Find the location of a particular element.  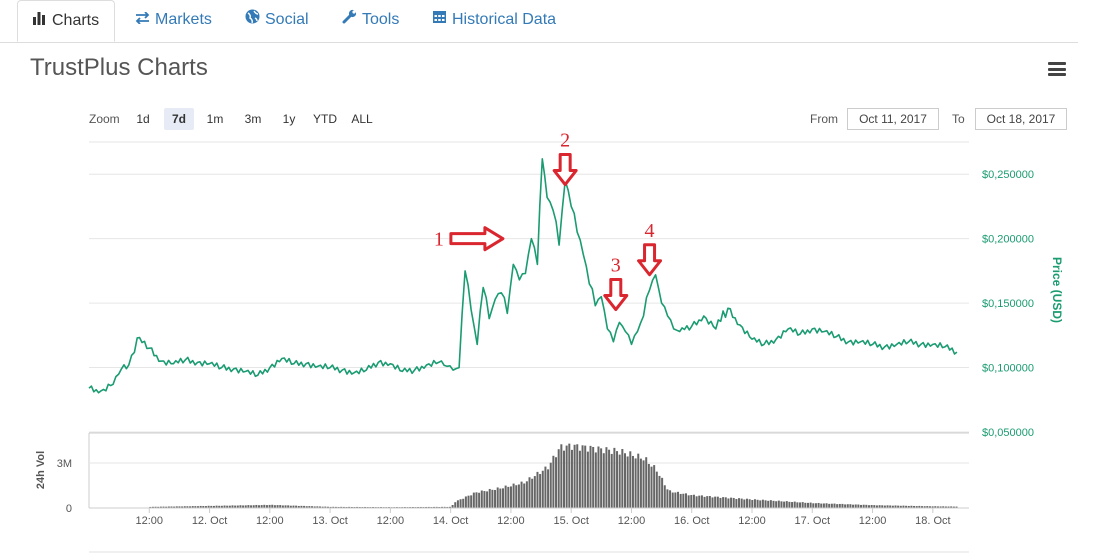

annotation-label: 4 is located at coordinates (650, 231).